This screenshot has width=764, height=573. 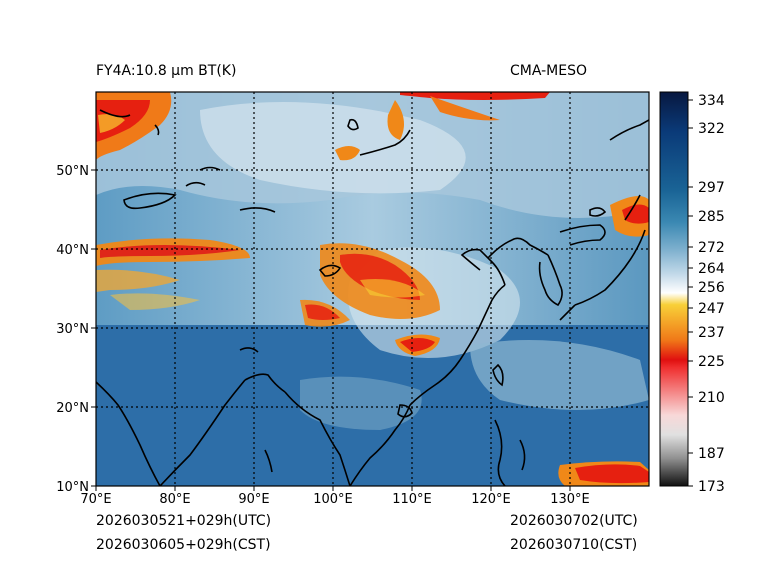 What do you see at coordinates (72, 408) in the screenshot?
I see `lat-label-20n: 20°N` at bounding box center [72, 408].